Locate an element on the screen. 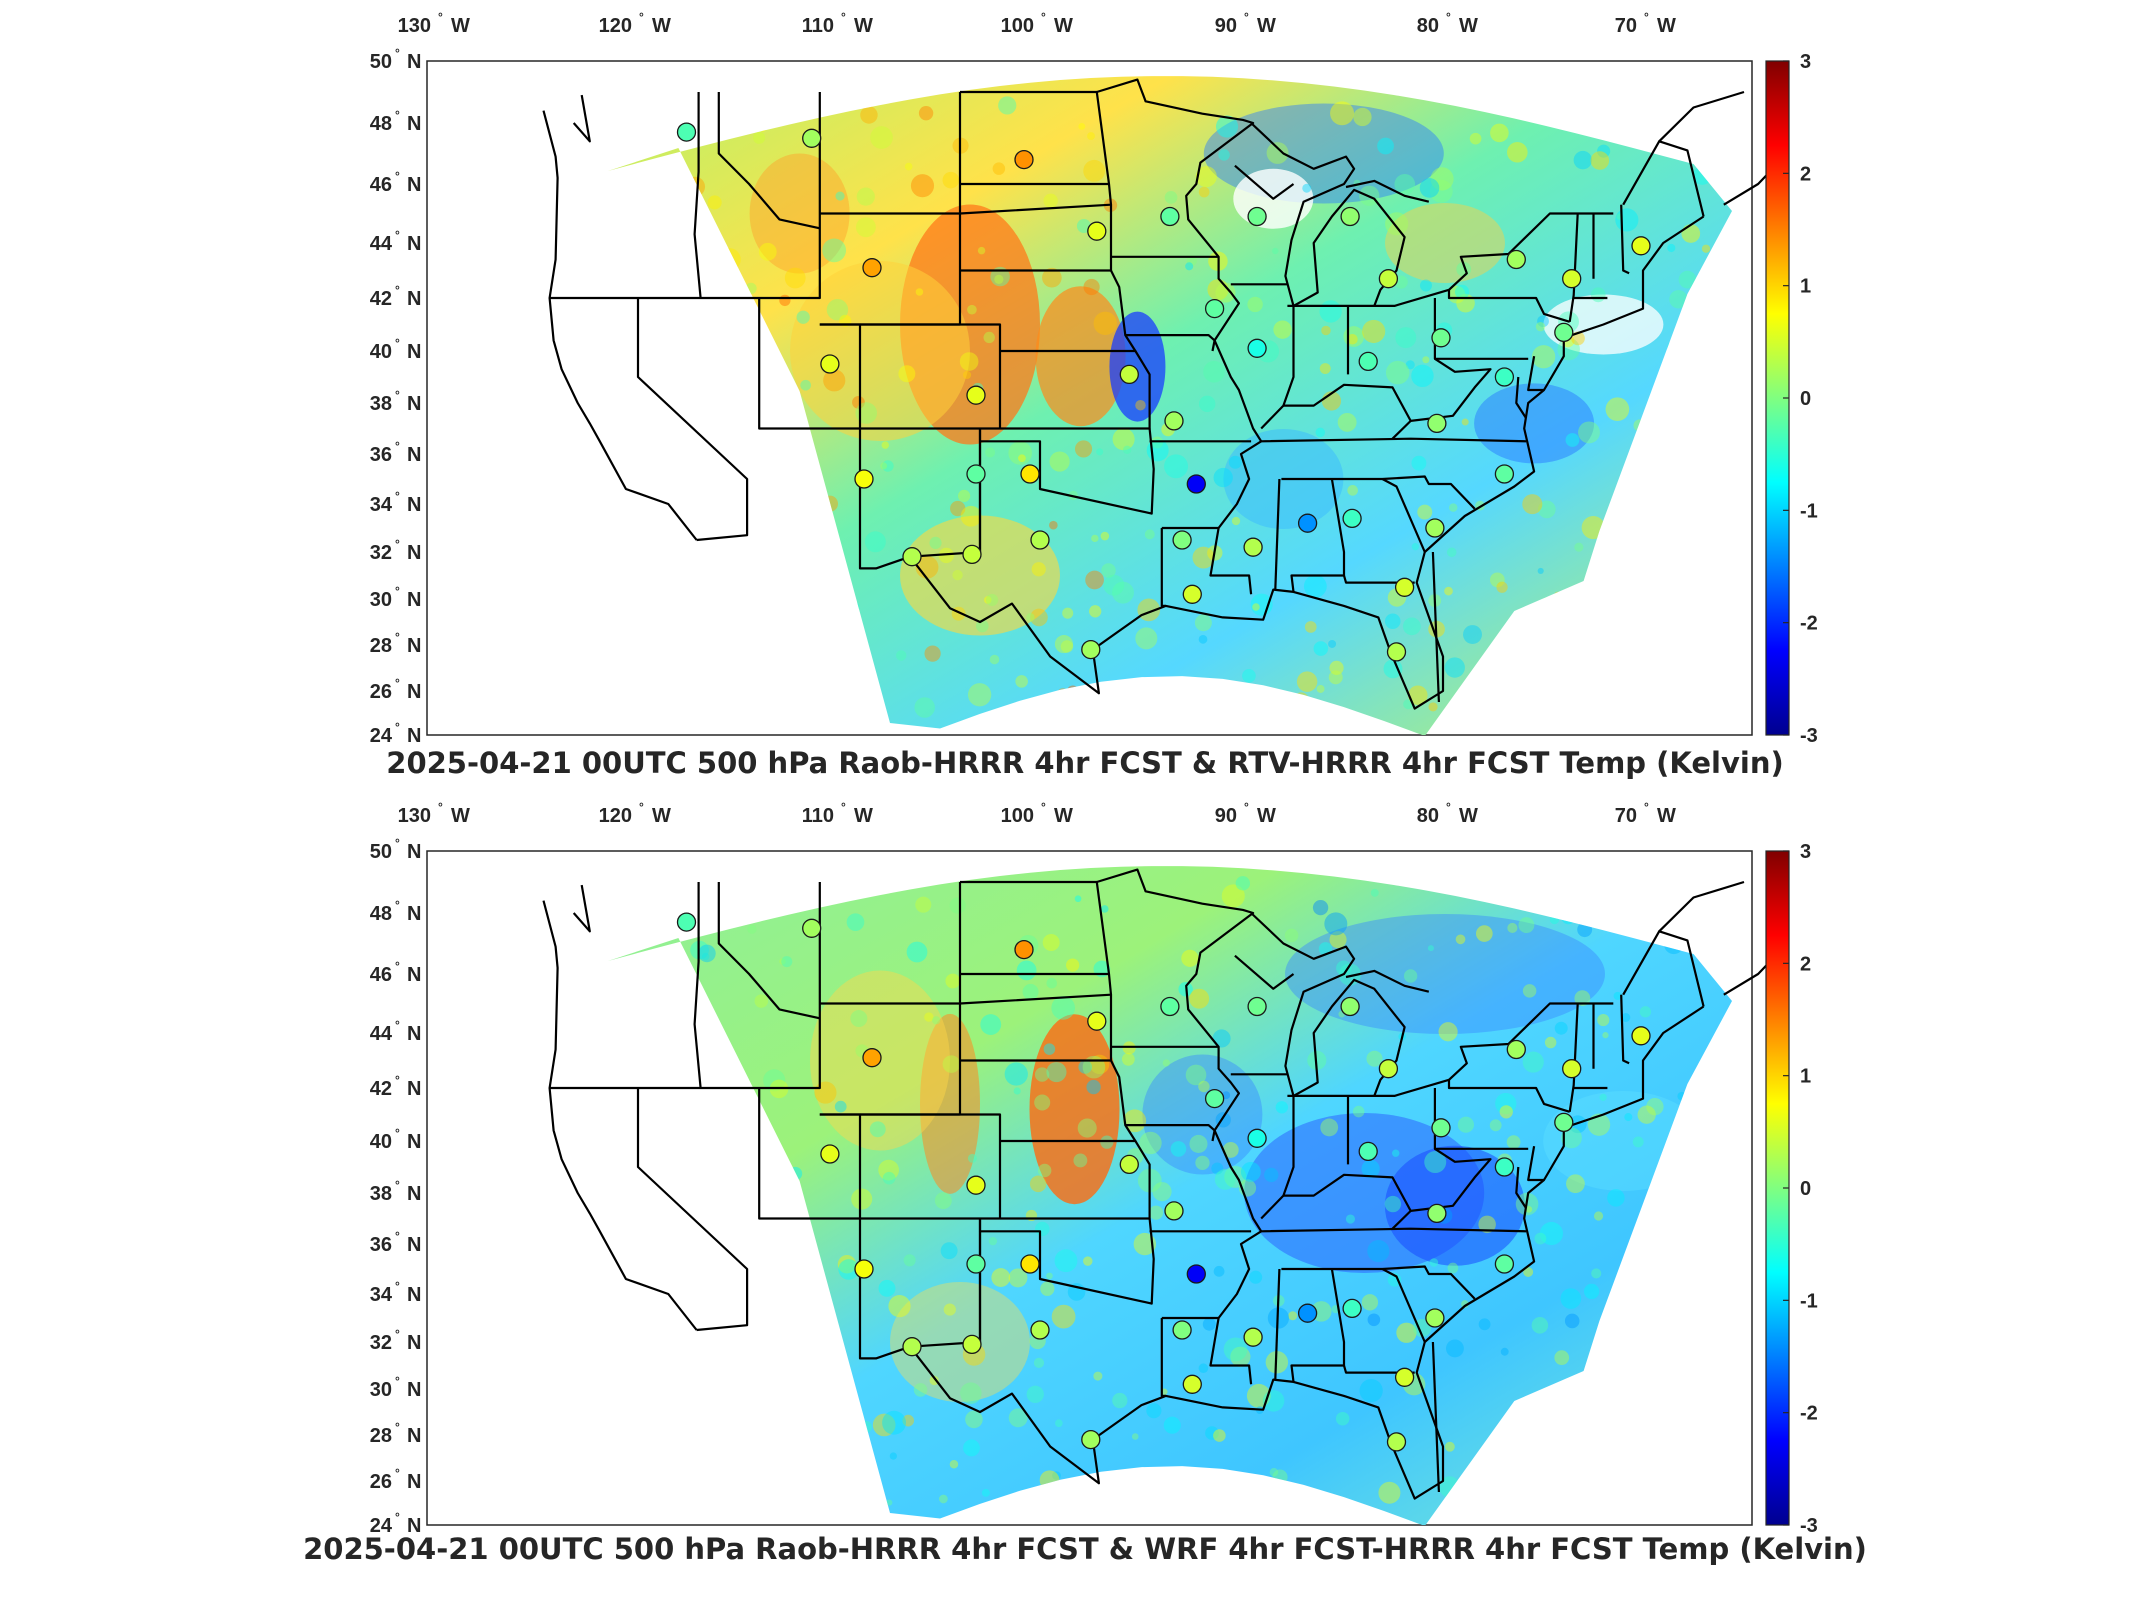 The height and width of the screenshot is (1600, 2133). lat-label-deg: 46 is located at coordinates (381, 185).